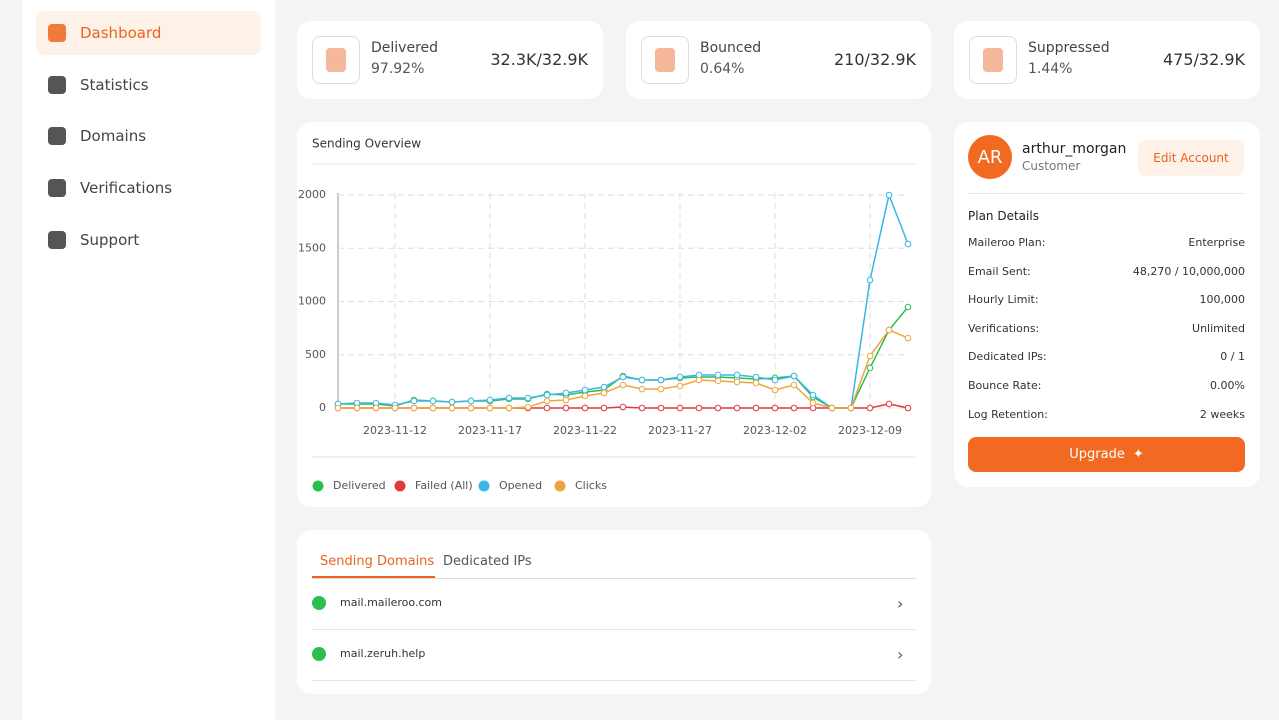  Describe the element at coordinates (623, 369) in the screenshot. I see `series-line` at that location.